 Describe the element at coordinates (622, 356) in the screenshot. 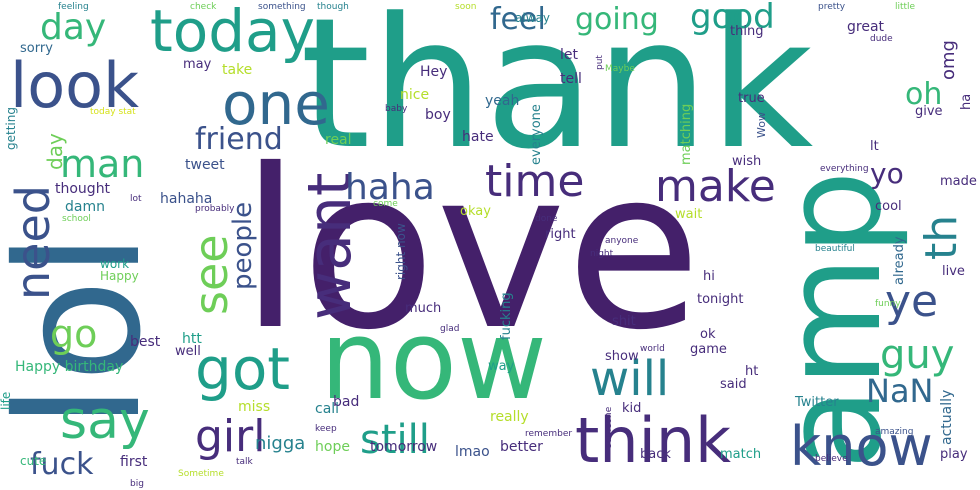

I see `word-show: show` at that location.